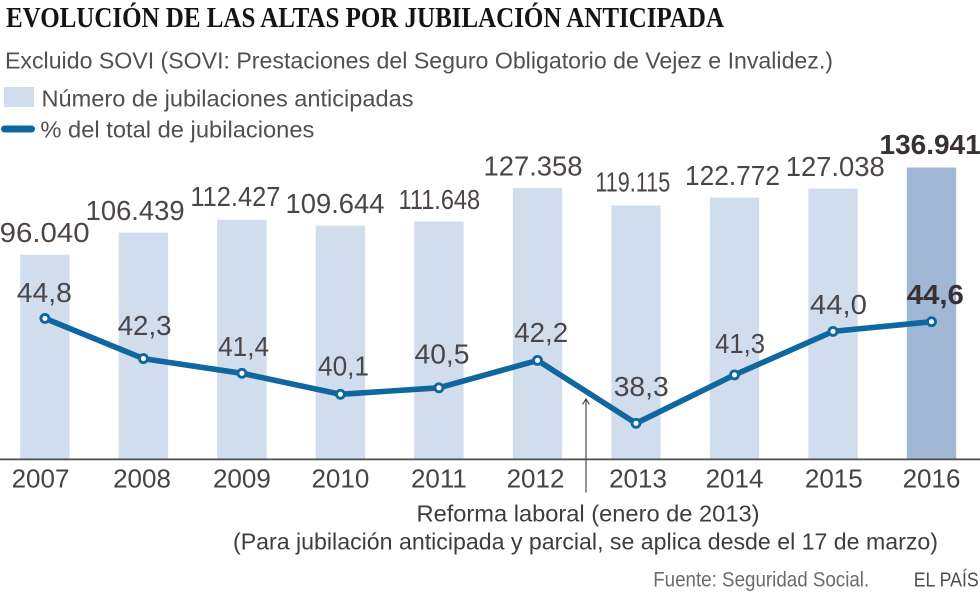  Describe the element at coordinates (835, 166) in the screenshot. I see `svg-text: 127.038` at that location.